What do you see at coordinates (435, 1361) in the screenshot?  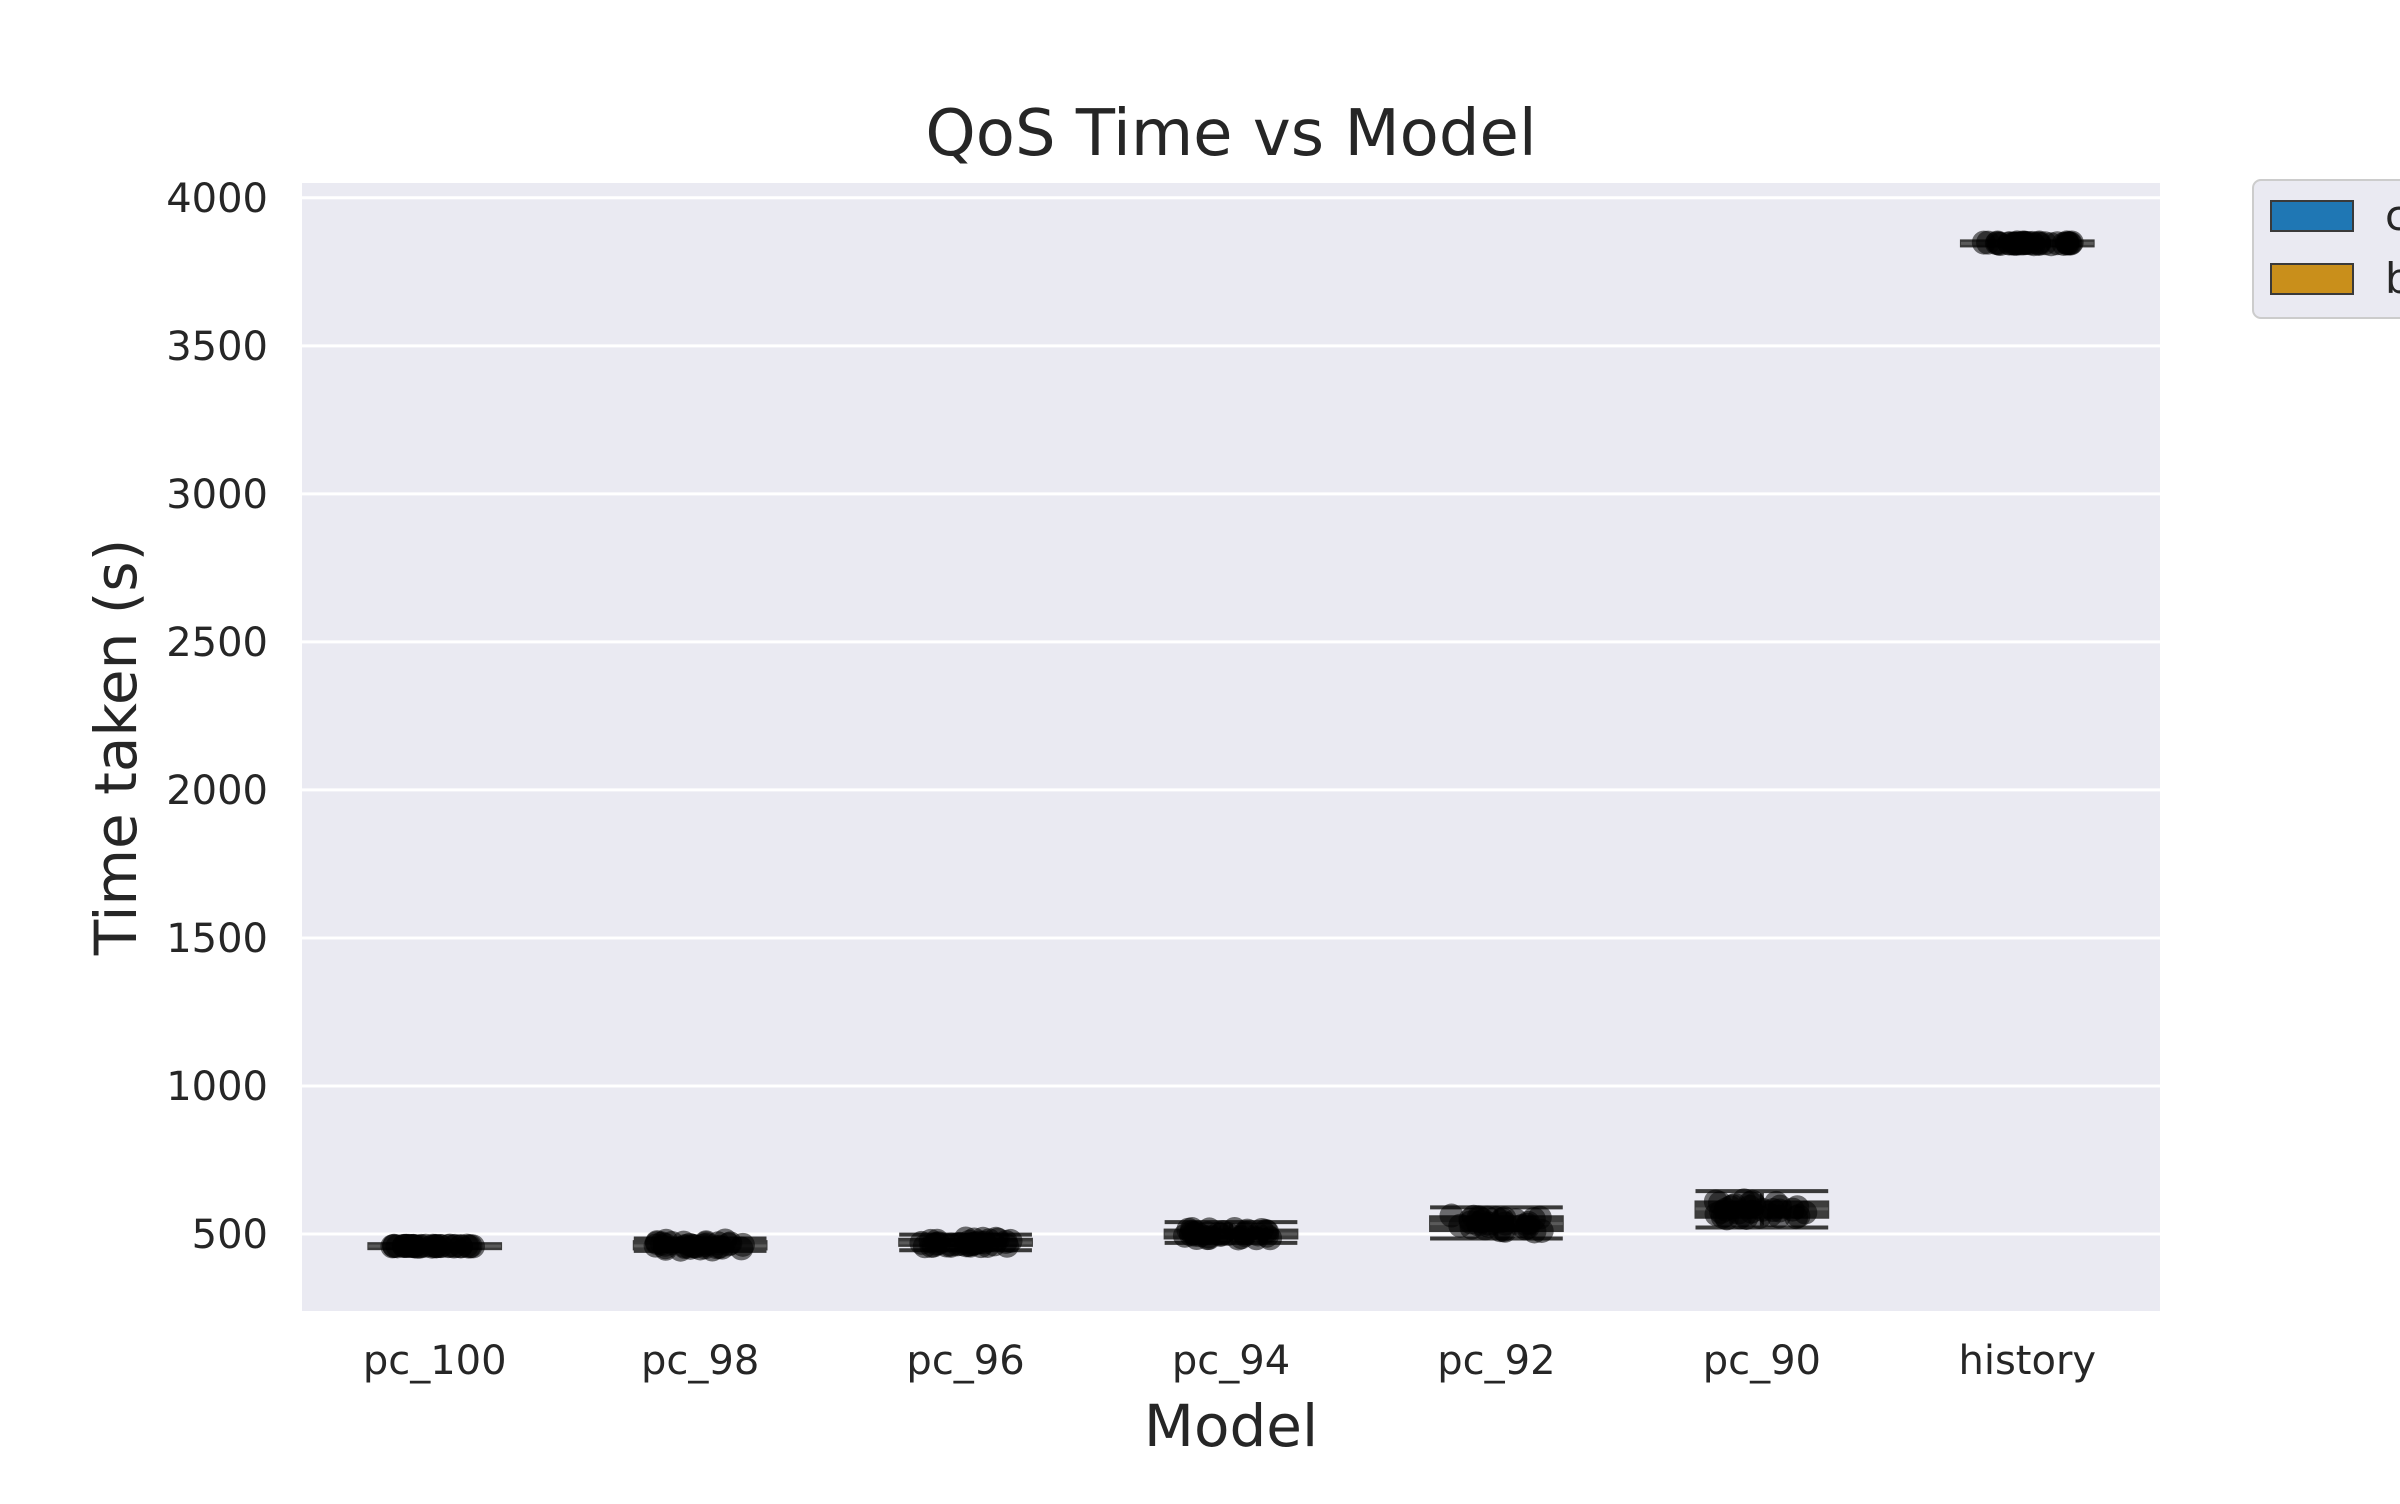 I see `x-tick-label: pc_100` at bounding box center [435, 1361].